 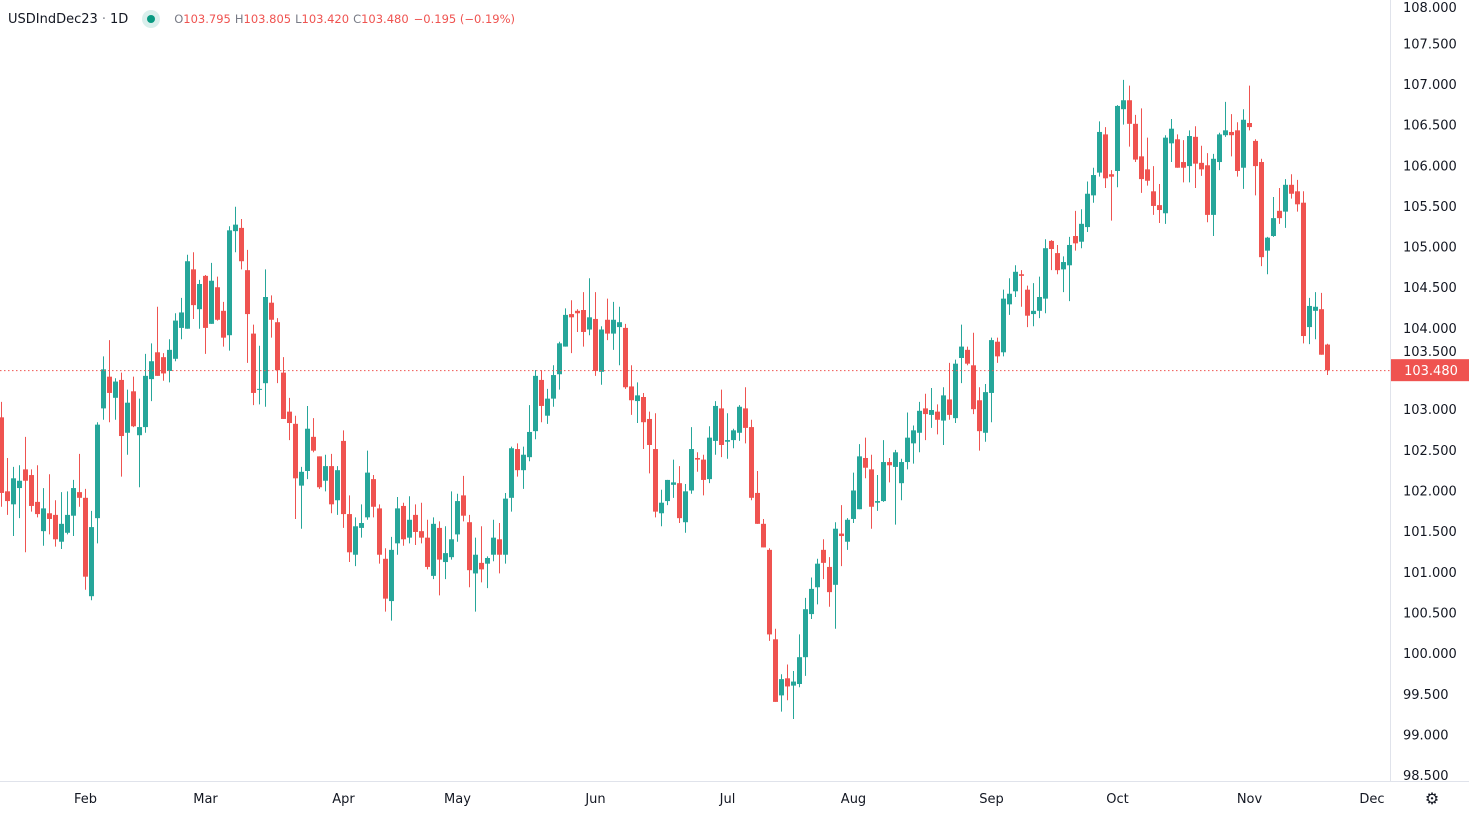 I want to click on price-tick-label: 104.000, so click(x=1430, y=329).